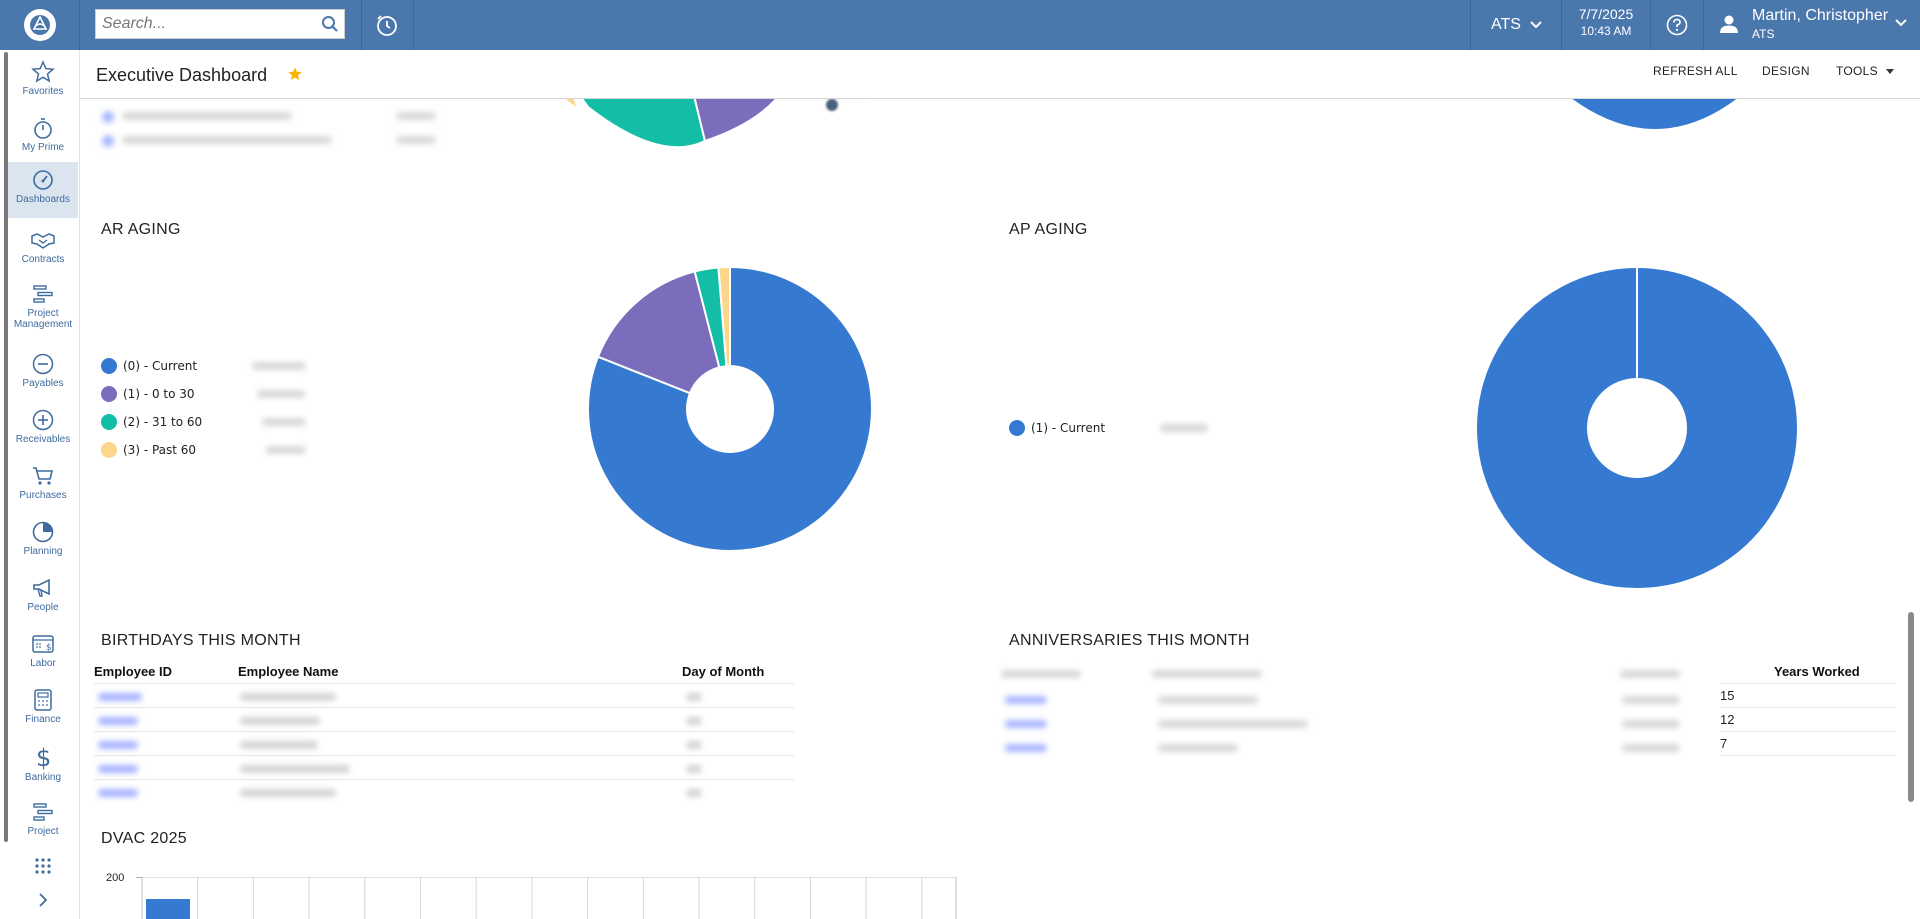 The width and height of the screenshot is (1920, 919). I want to click on chevron-right-icon, so click(43, 900).